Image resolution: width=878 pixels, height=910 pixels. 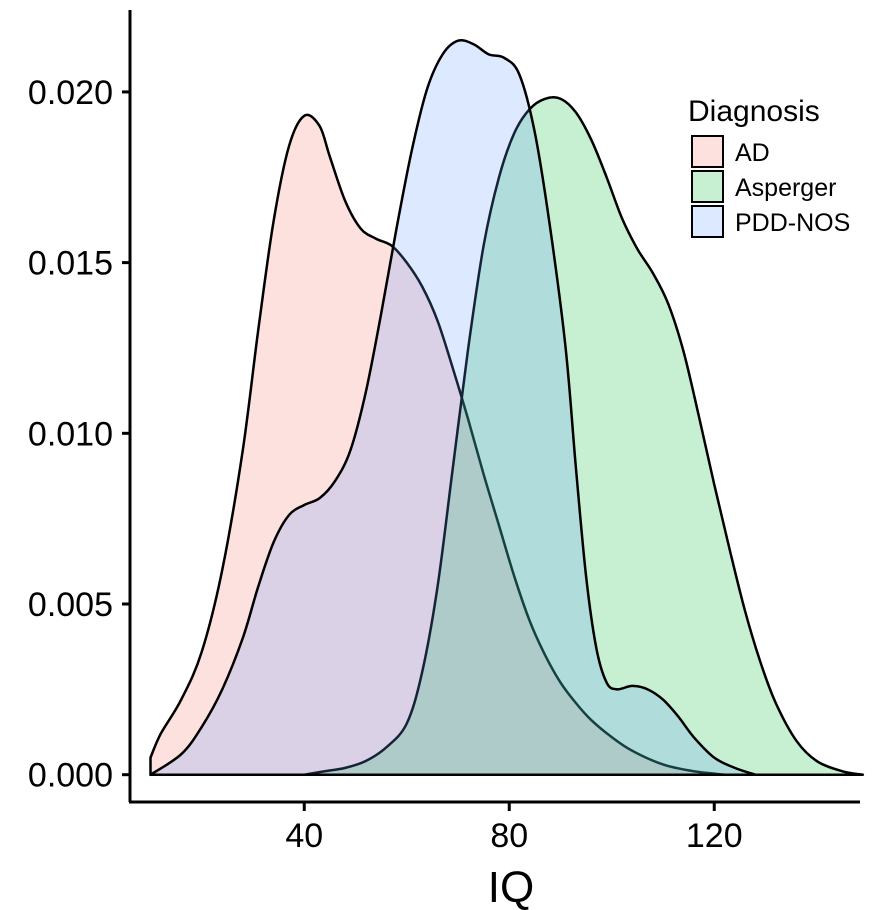 I want to click on x-tick-label: 80, so click(x=509, y=836).